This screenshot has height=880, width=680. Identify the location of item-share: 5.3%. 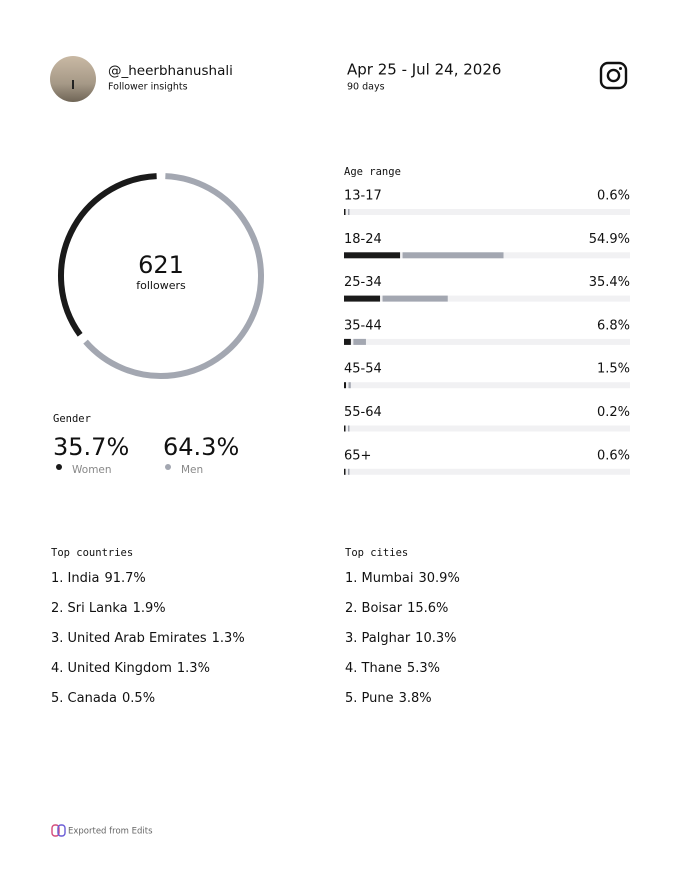
(423, 668).